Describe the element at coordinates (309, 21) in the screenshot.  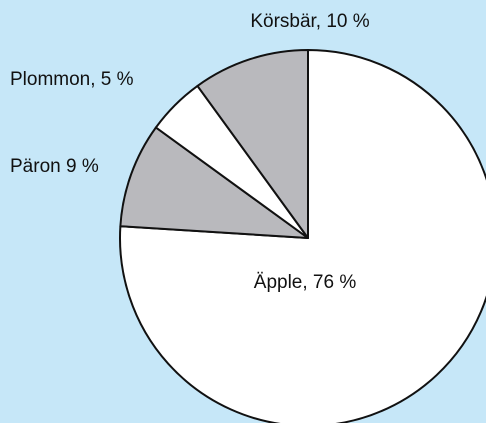
I see `slice-label: Körsbär, 10 %` at that location.